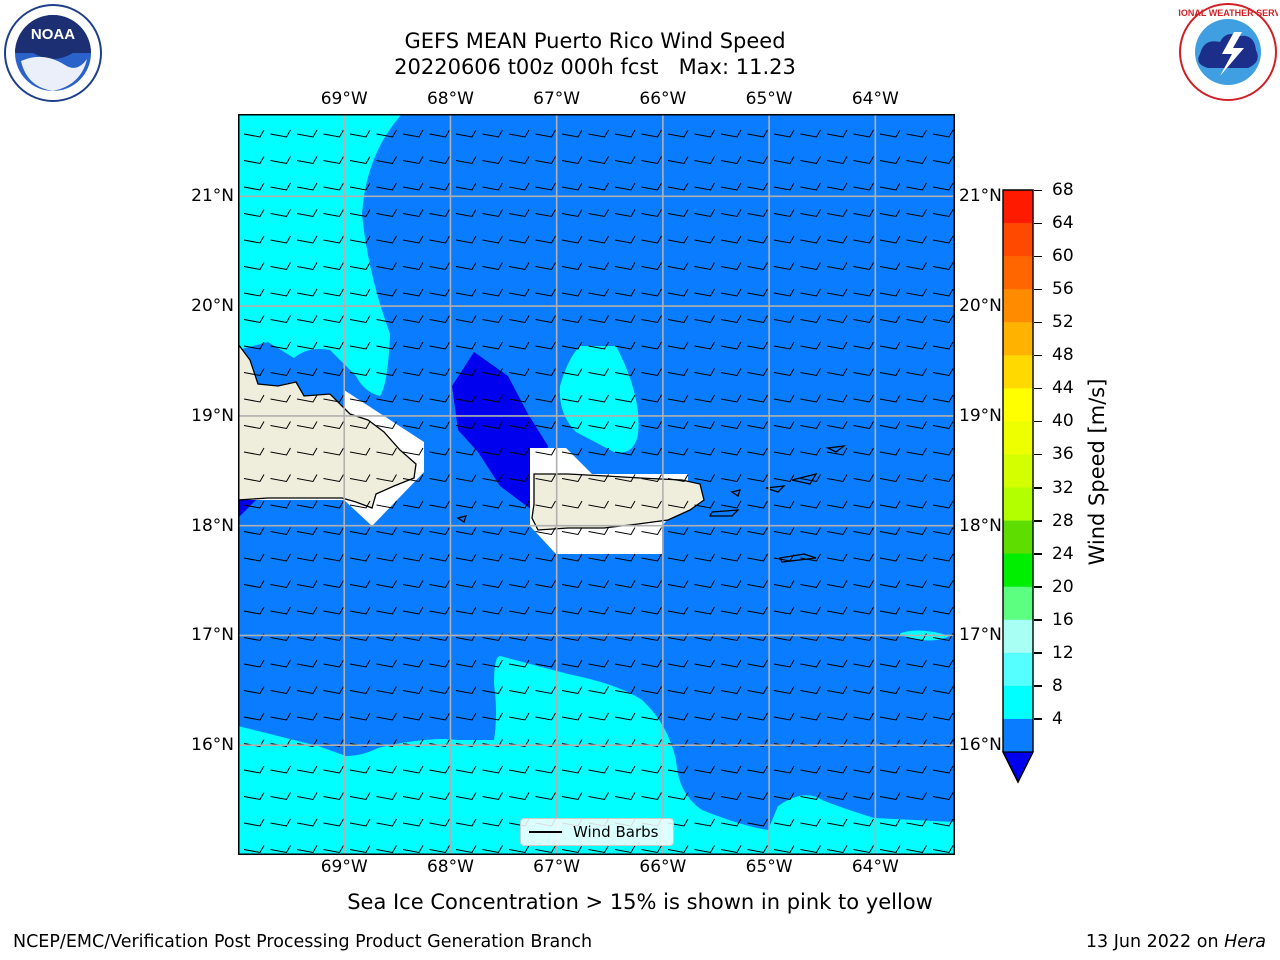 This screenshot has width=1280, height=960. I want to click on colorbar-tick-label: 48, so click(1063, 355).